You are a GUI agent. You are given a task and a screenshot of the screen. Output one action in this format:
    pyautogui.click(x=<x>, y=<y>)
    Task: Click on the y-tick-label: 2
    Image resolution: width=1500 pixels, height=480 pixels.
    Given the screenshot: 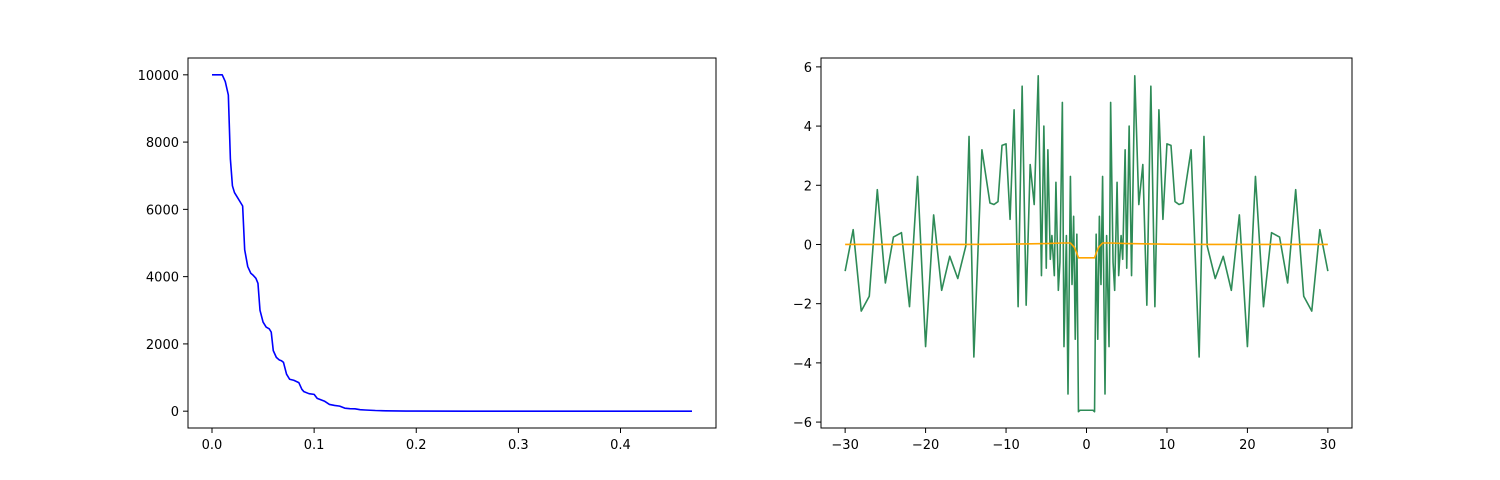 What is the action you would take?
    pyautogui.click(x=808, y=186)
    